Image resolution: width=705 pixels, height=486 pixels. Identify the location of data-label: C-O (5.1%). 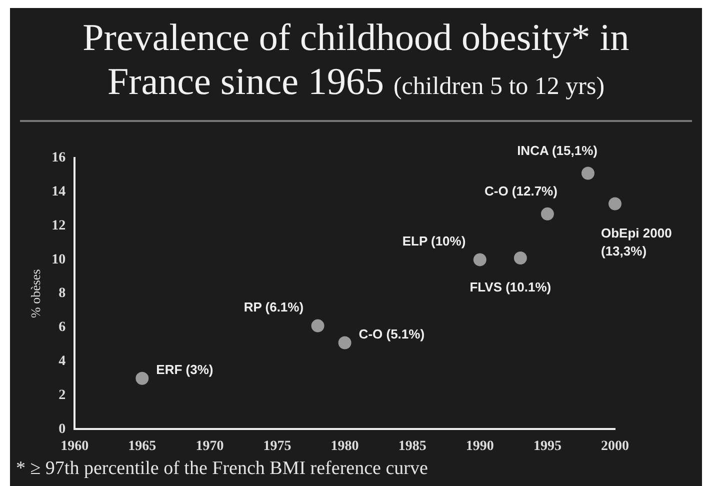
(391, 334).